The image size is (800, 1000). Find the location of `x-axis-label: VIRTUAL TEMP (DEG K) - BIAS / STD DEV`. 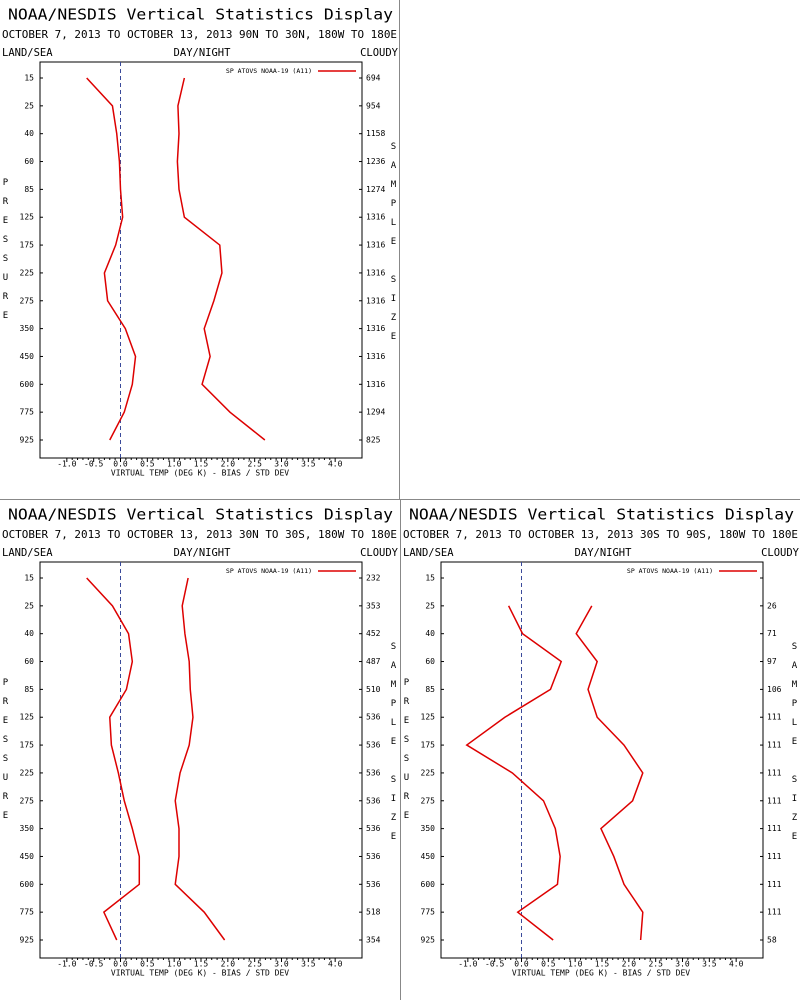

x-axis-label: VIRTUAL TEMP (DEG K) - BIAS / STD DEV is located at coordinates (601, 973).